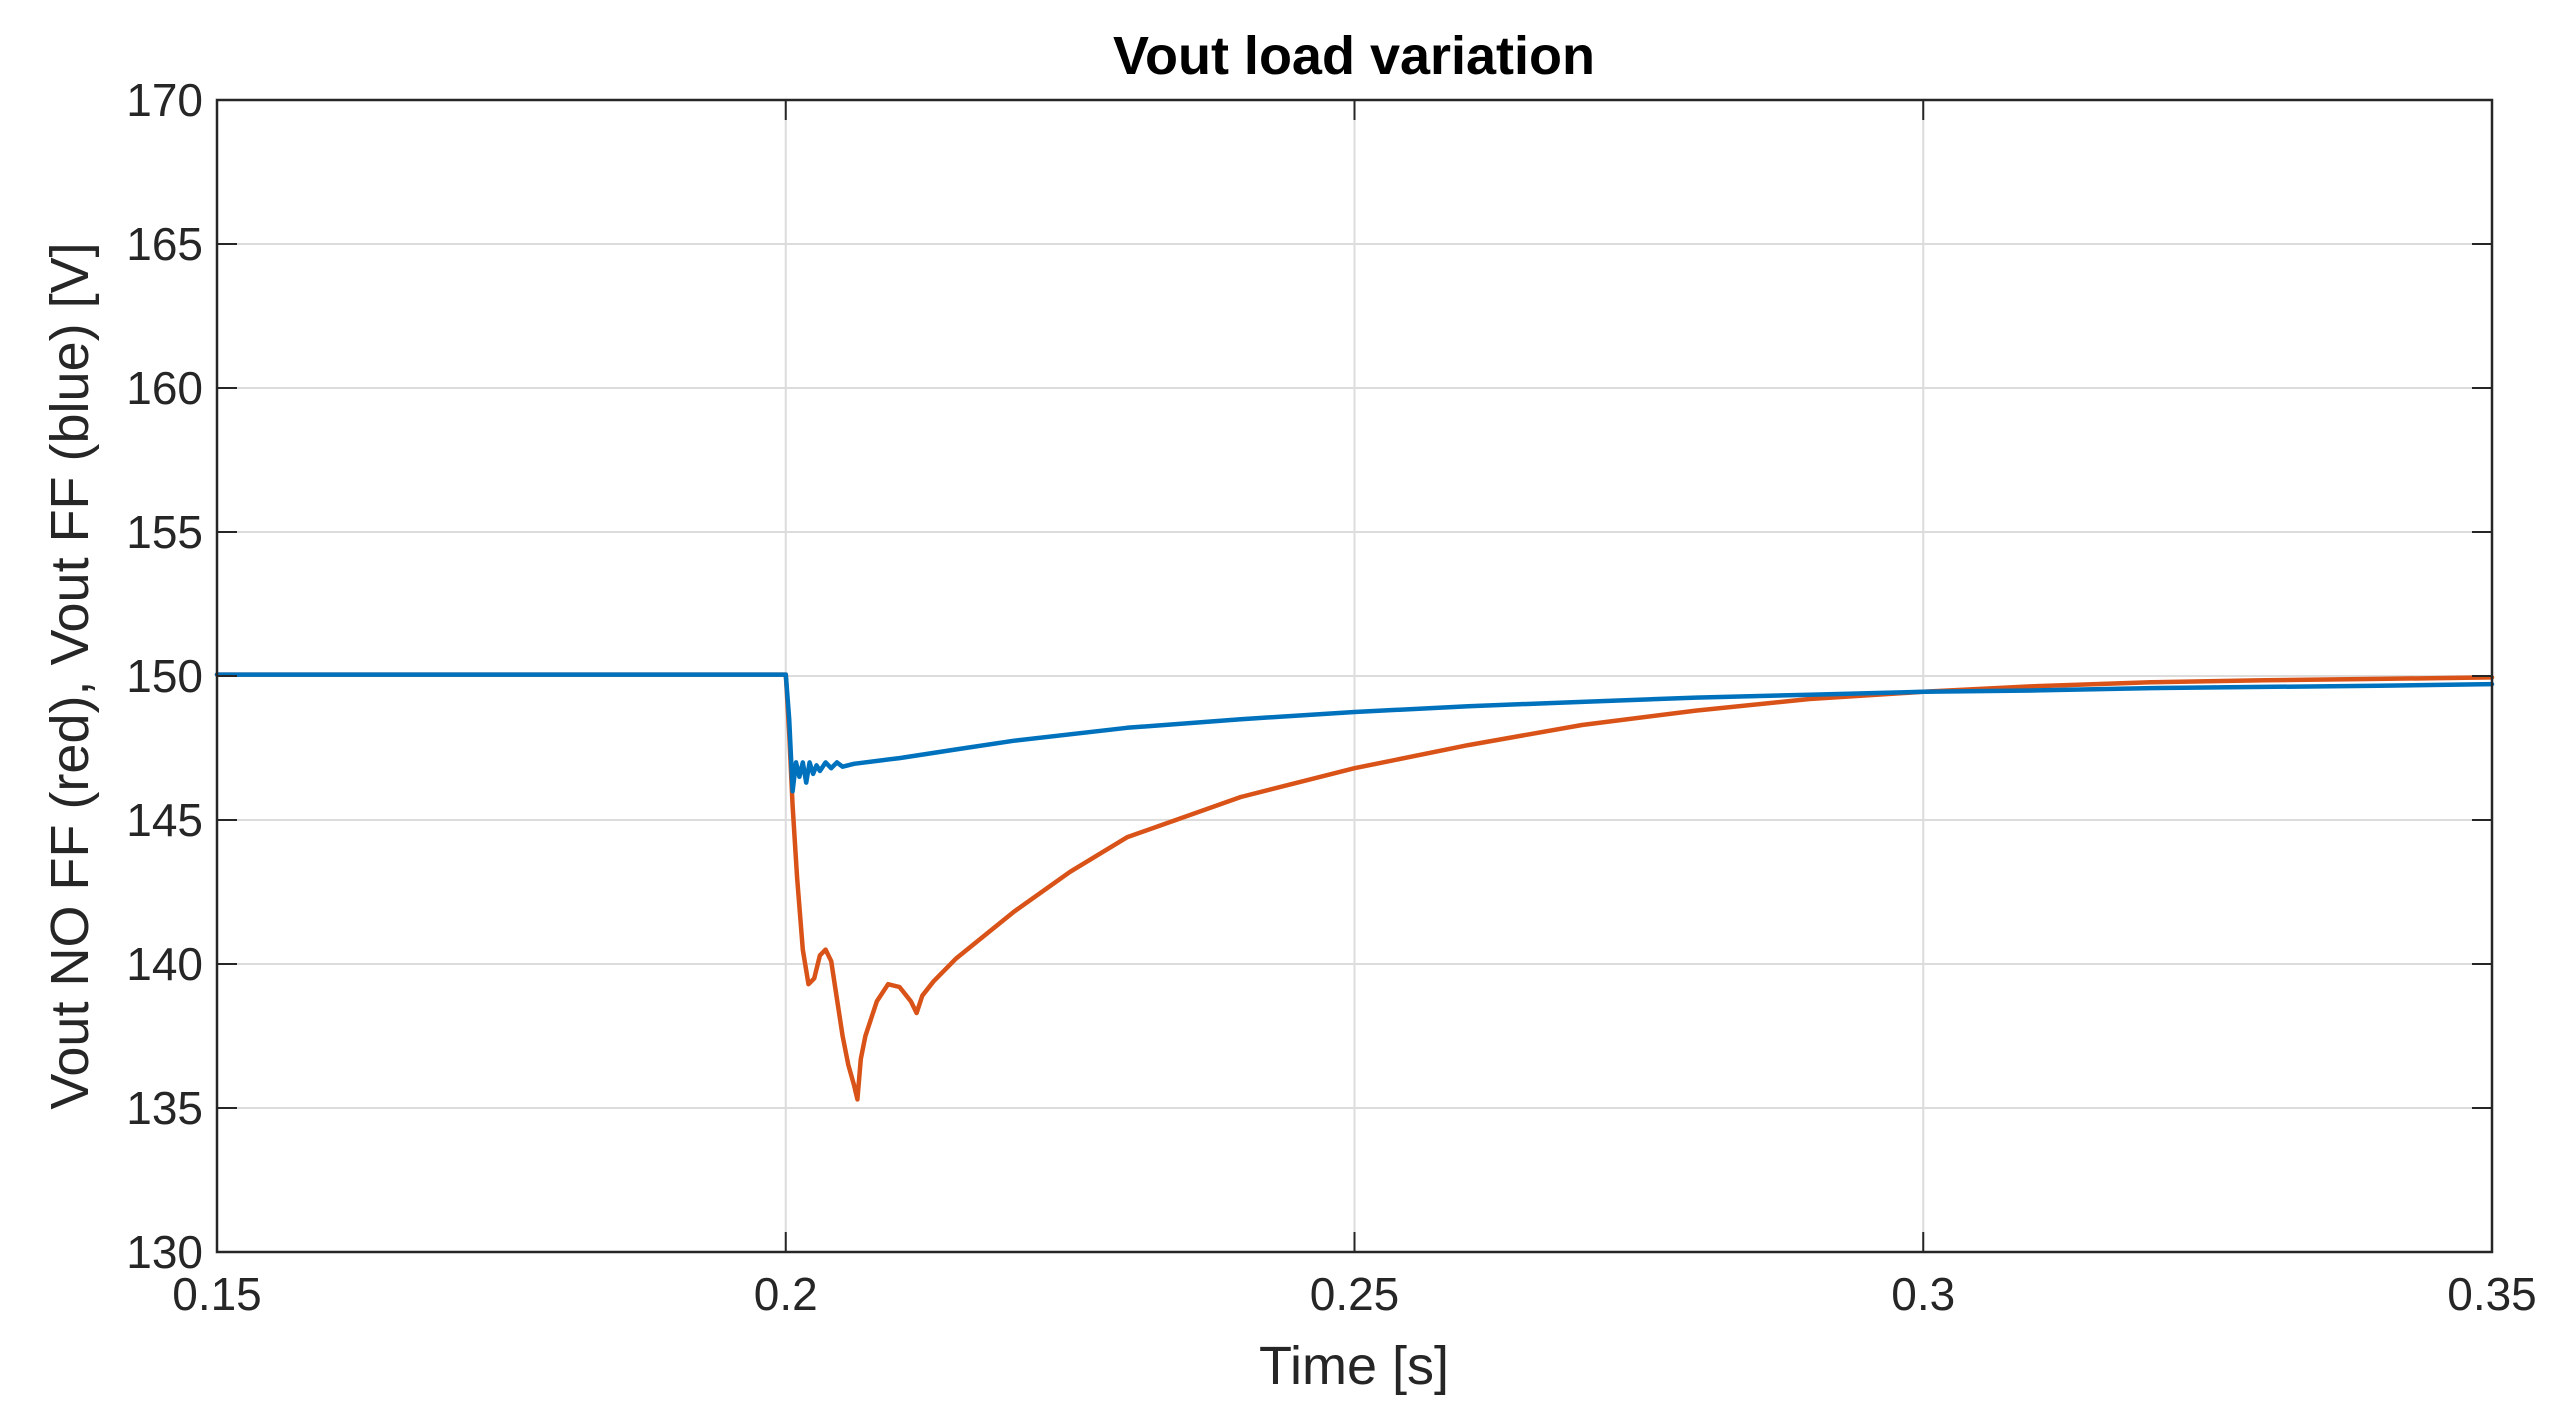 The image size is (2564, 1426). I want to click on x-tick-label: 0.15, so click(217, 1294).